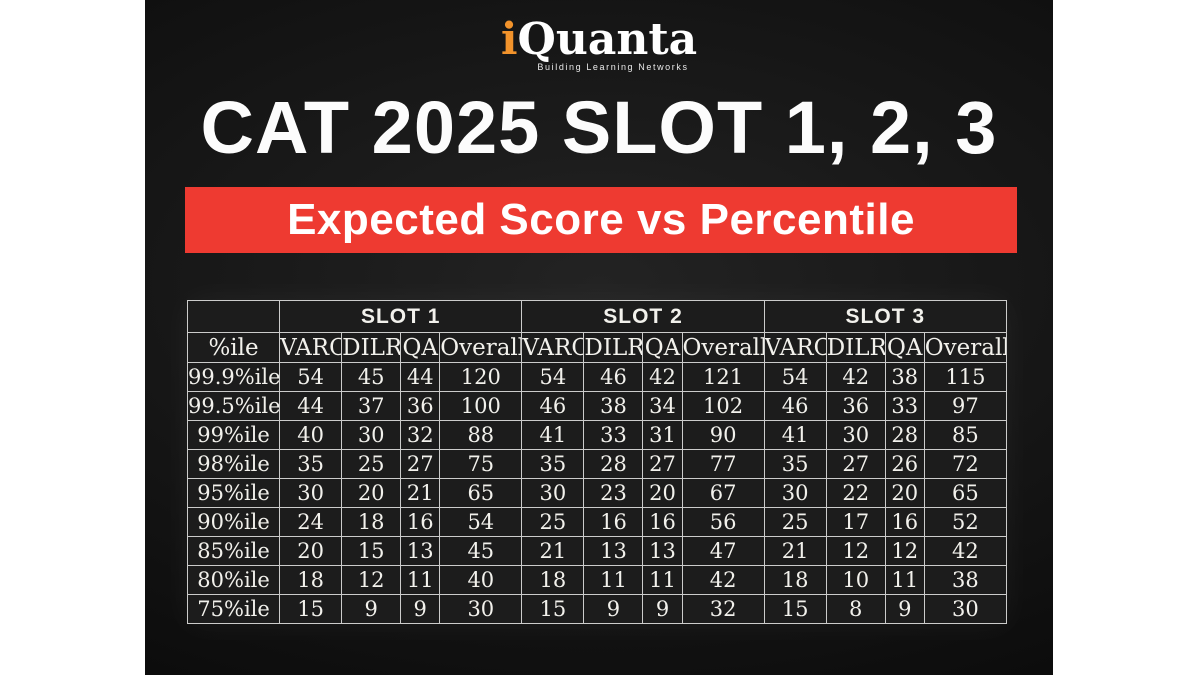 Image resolution: width=1200 pixels, height=675 pixels. What do you see at coordinates (233, 316) in the screenshot?
I see `corner-cell` at bounding box center [233, 316].